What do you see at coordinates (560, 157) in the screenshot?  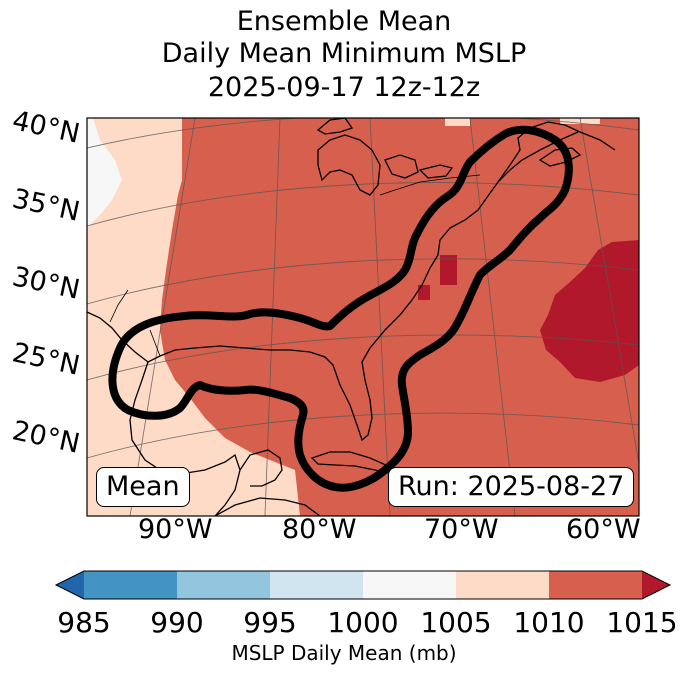 I see `nova-scotia` at bounding box center [560, 157].